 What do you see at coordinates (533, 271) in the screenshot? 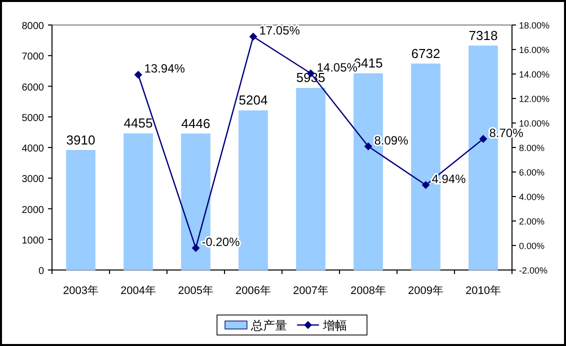
I see `y2-tick-label: -2.00%` at bounding box center [533, 271].